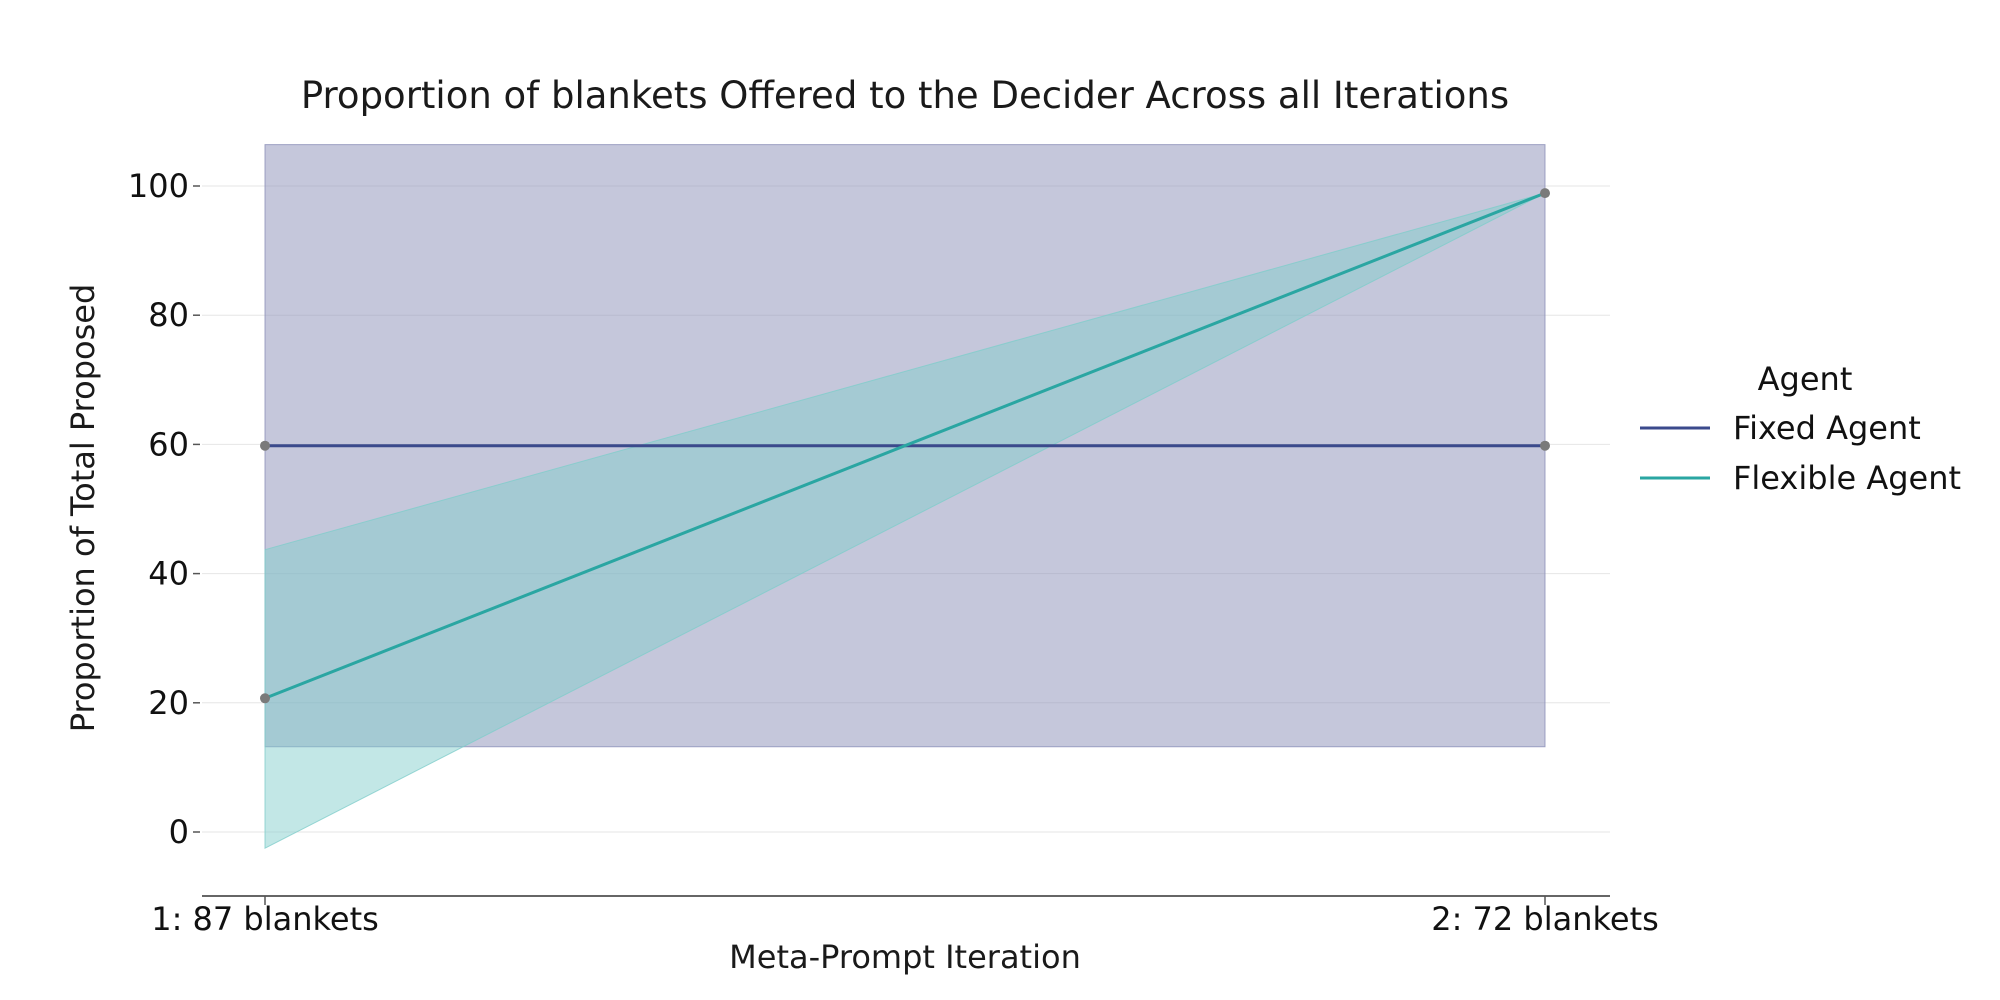  I want to click on x-tick-label-2: 2: 72 blankets, so click(1545, 919).